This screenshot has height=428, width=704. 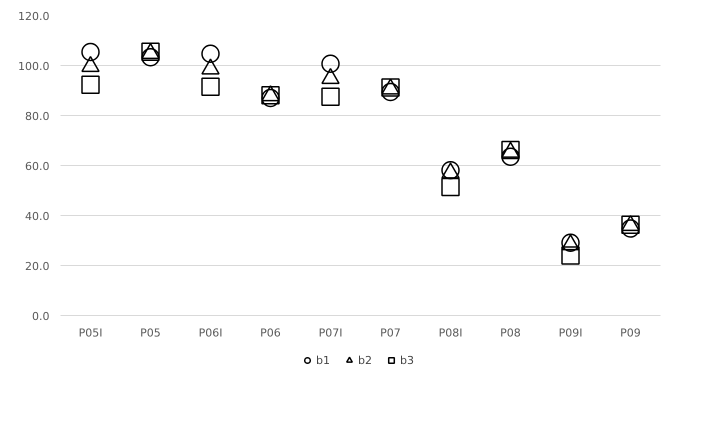 I want to click on x-tick-label: P05, so click(x=150, y=333).